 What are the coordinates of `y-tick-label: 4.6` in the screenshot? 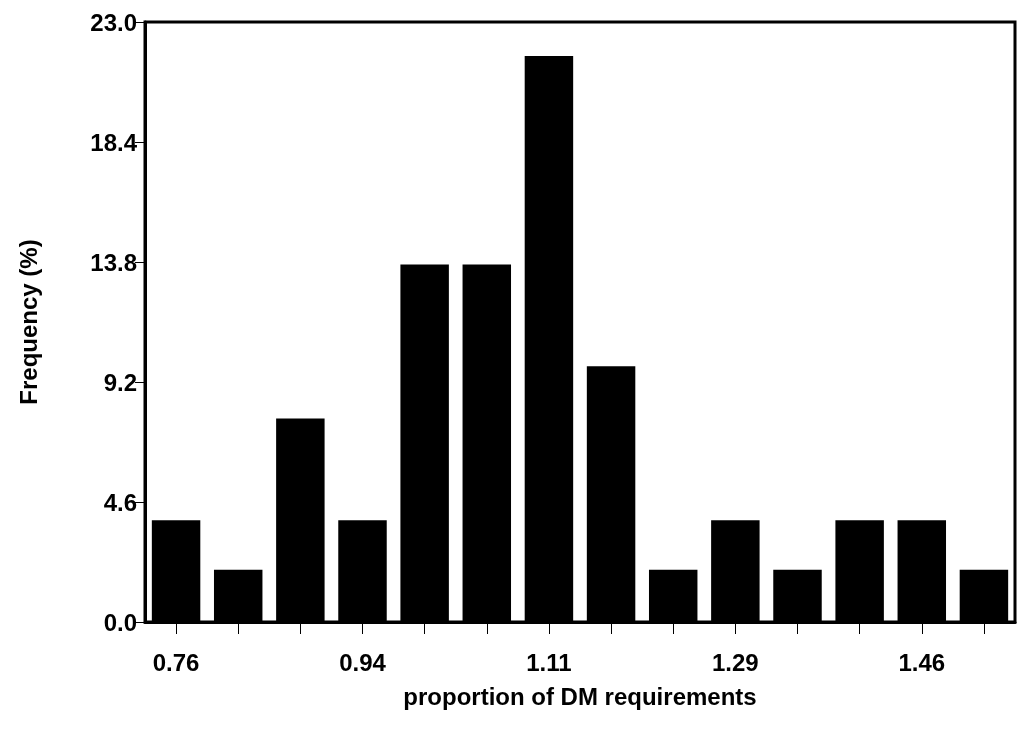 It's located at (120, 502).